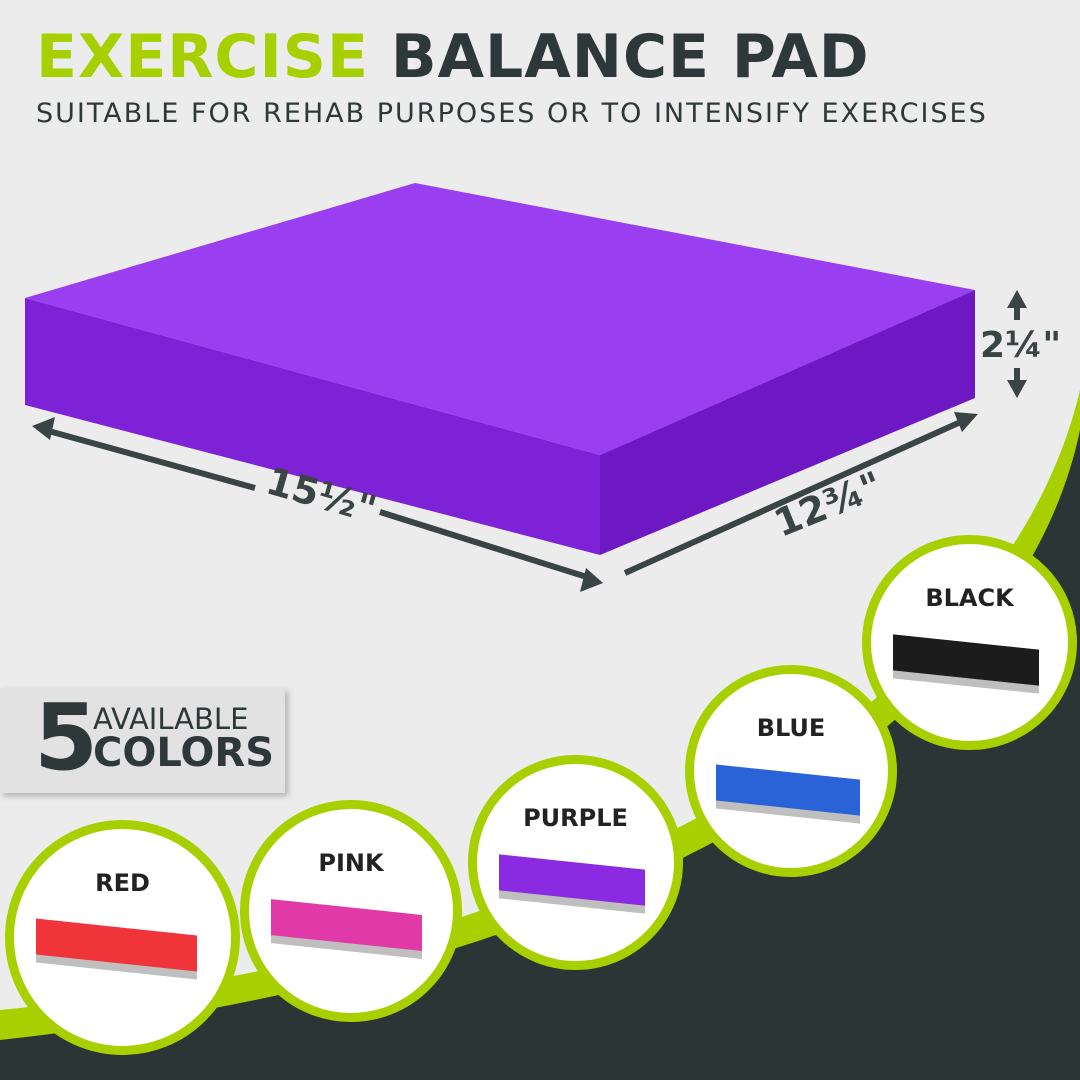 The height and width of the screenshot is (1080, 1080). I want to click on color-swatch-pink: PINK, so click(351, 911).